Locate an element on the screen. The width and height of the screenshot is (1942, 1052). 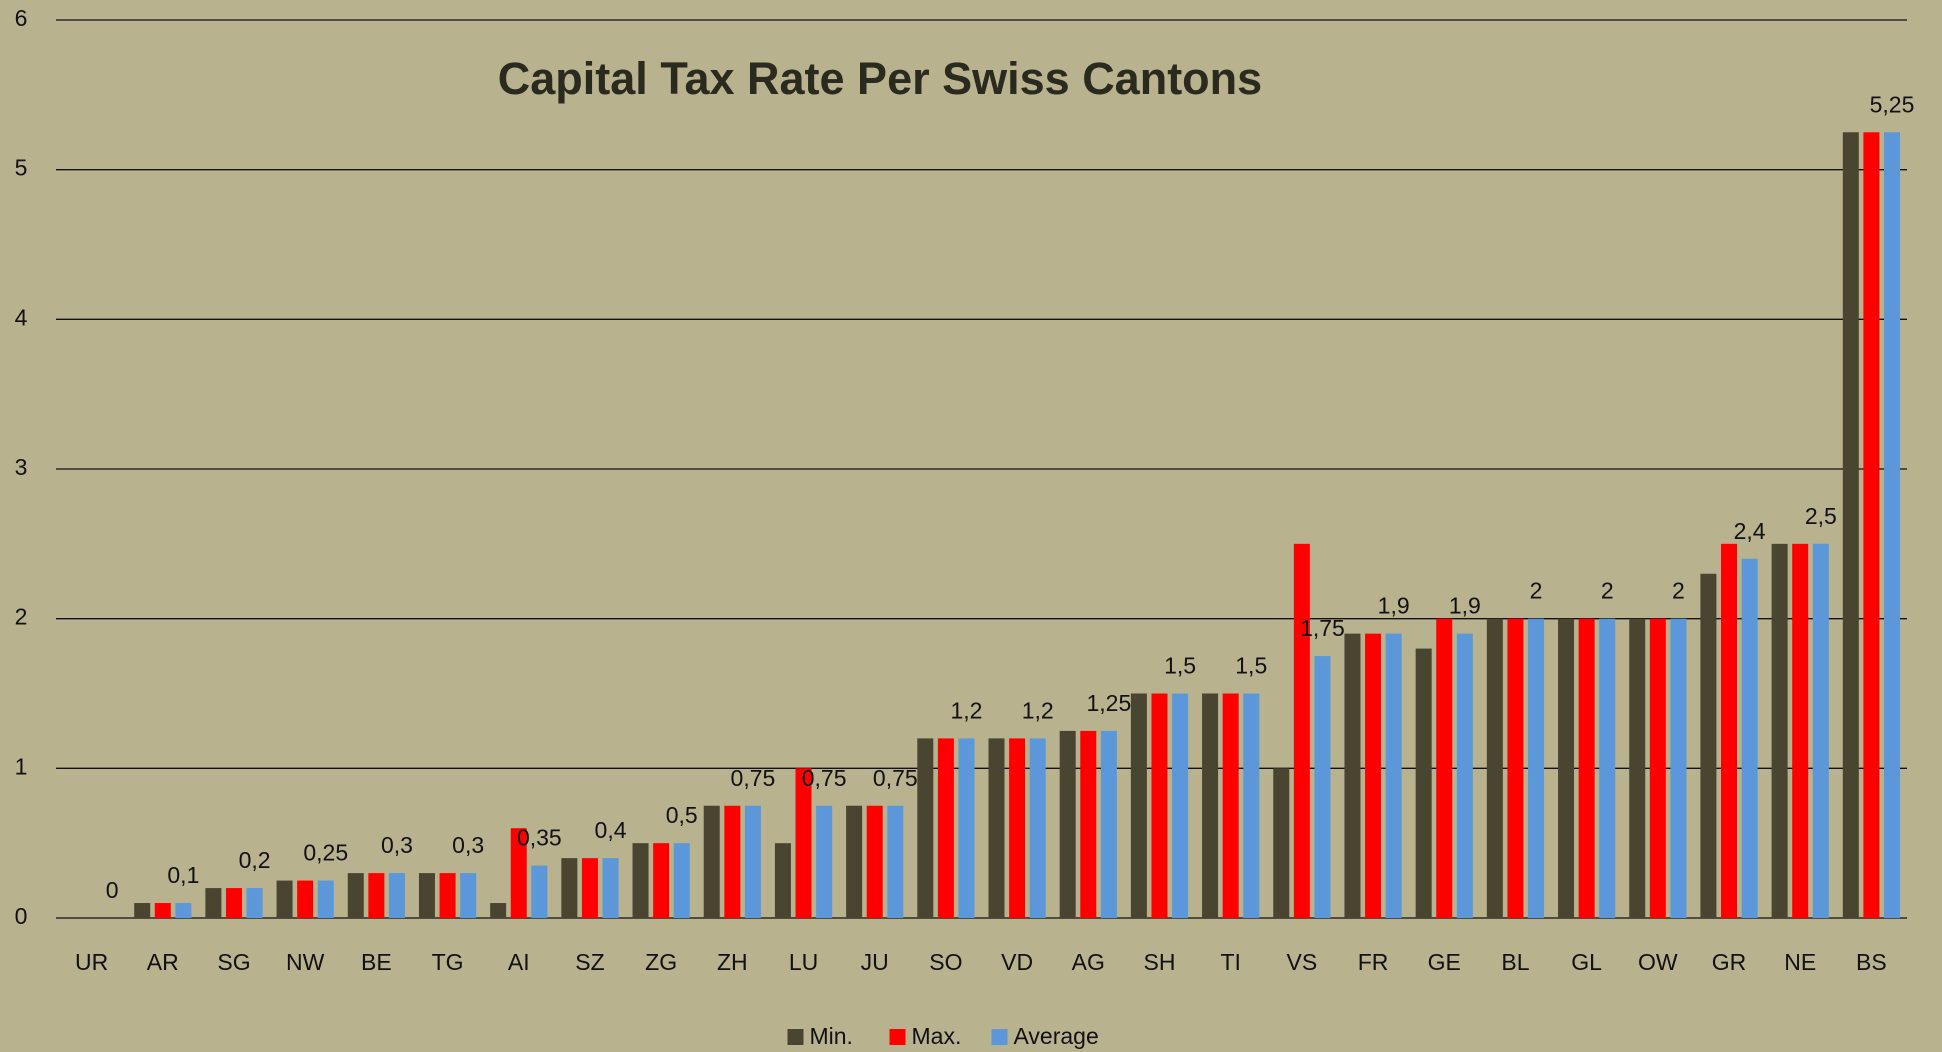
x-tick-label: AI is located at coordinates (519, 962).